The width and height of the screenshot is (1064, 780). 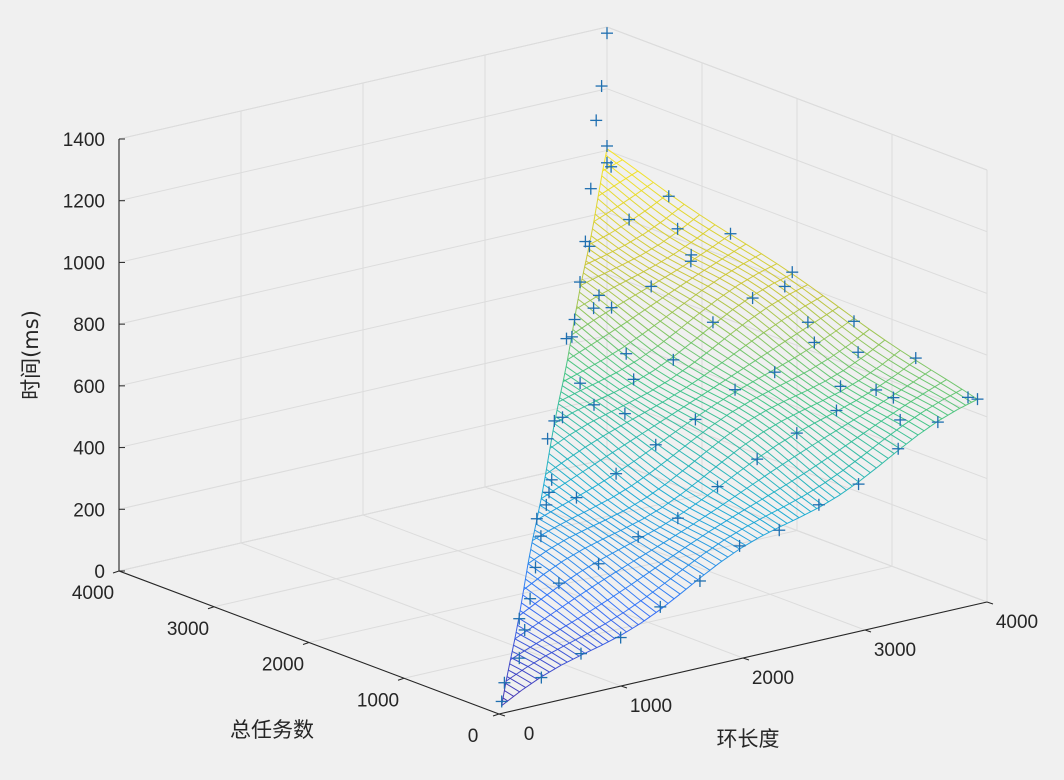 I want to click on x-tick-mark, so click(x=990, y=603).